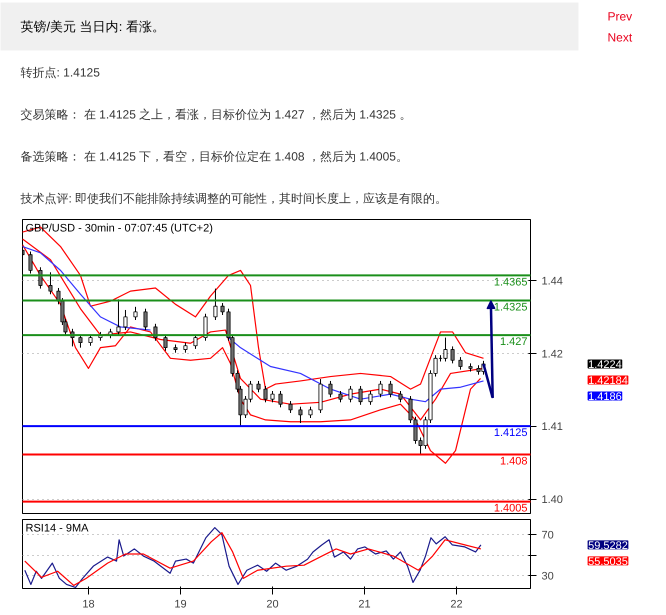 The image size is (666, 615). What do you see at coordinates (548, 576) in the screenshot?
I see `y-tick-label: 30` at bounding box center [548, 576].